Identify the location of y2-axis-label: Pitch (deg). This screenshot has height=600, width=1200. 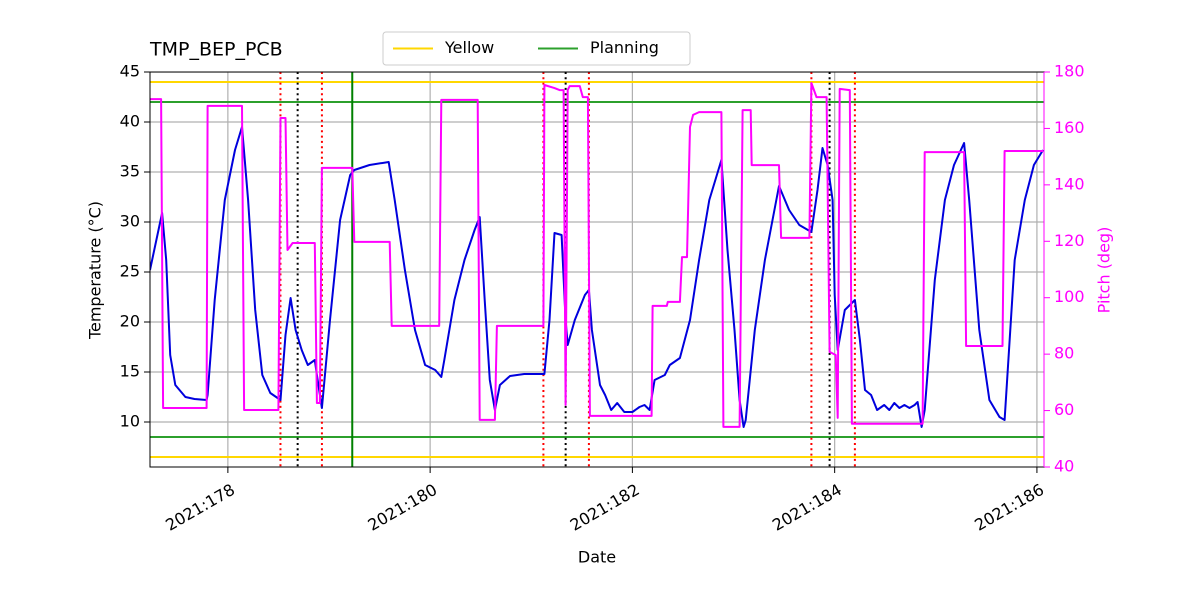
(1104, 270).